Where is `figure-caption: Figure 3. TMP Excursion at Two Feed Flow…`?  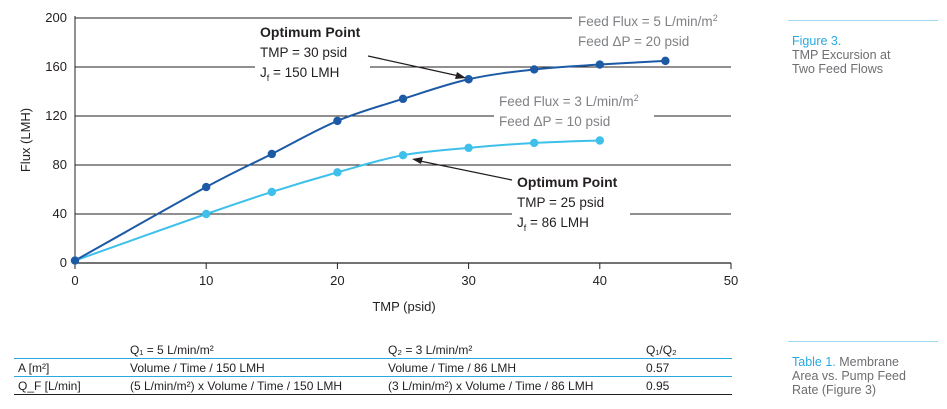
figure-caption: Figure 3. TMP Excursion at Two Feed Flow… is located at coordinates (841, 55).